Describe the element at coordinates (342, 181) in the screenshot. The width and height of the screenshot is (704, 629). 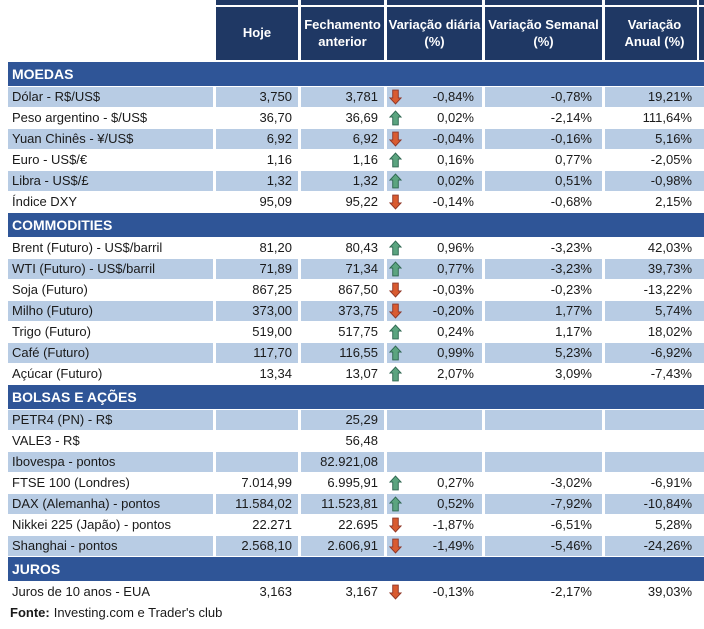
I see `fechamento-cell: 1,32` at that location.